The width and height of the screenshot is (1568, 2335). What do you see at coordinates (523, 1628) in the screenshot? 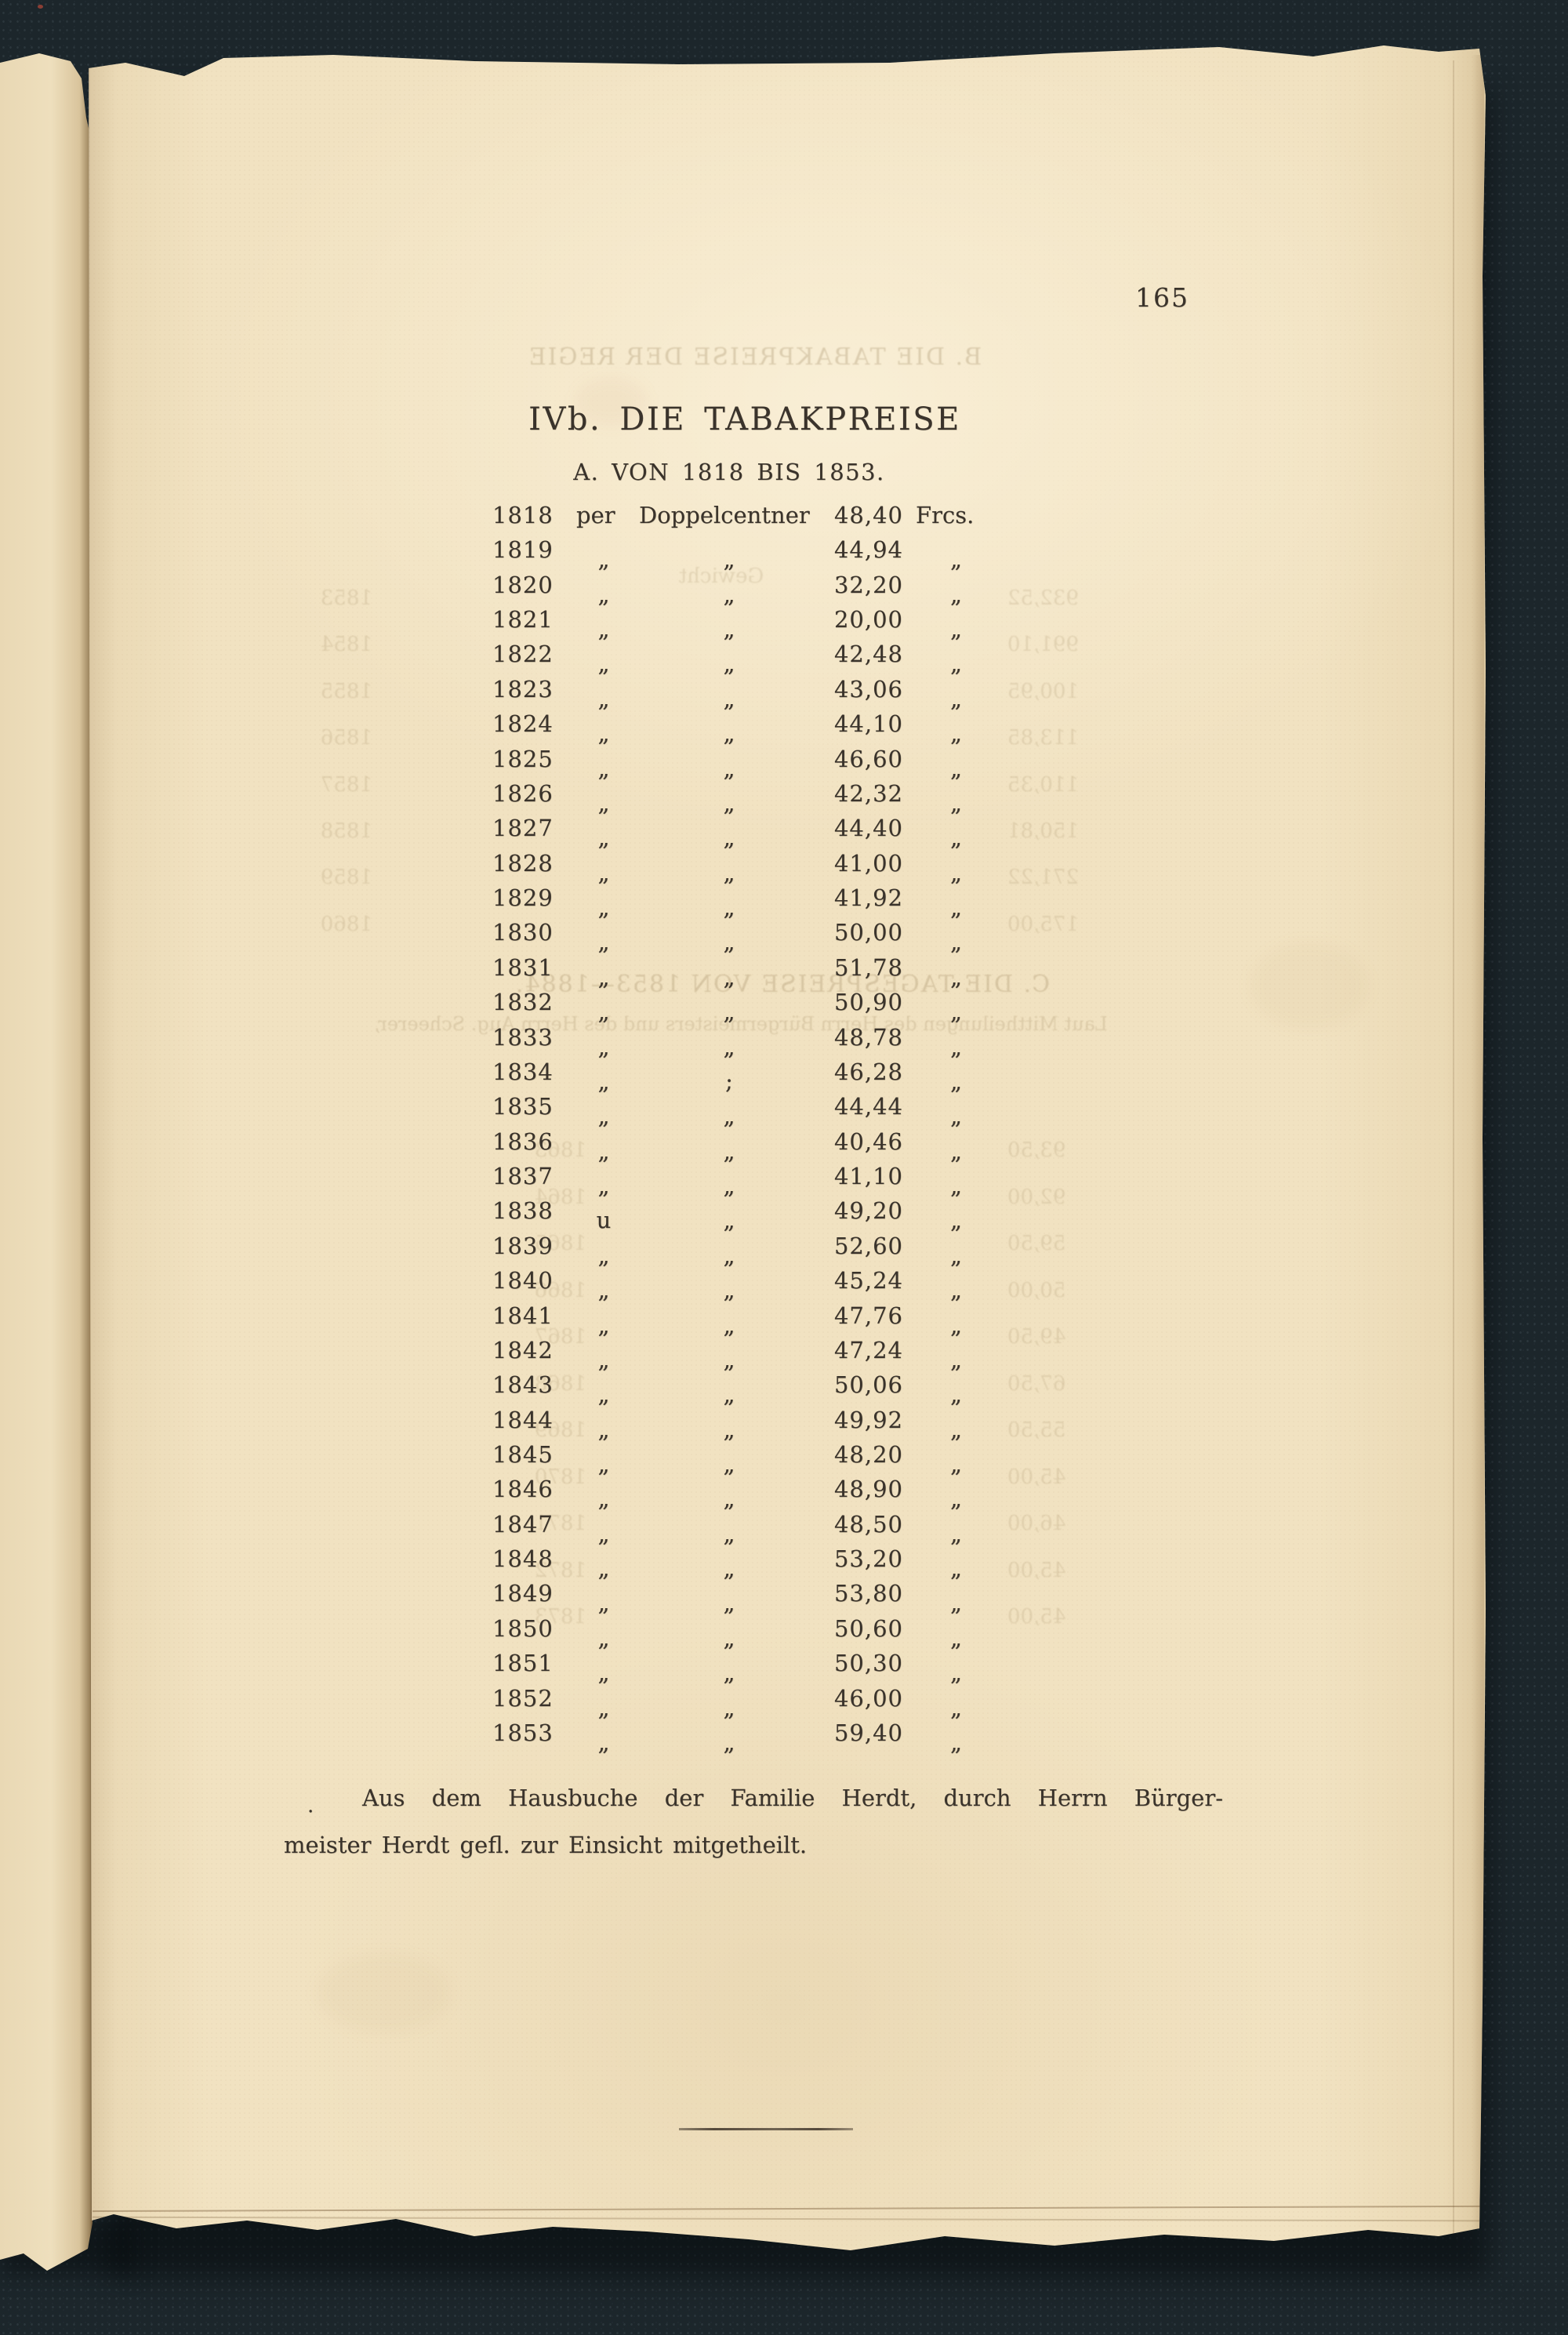
I see `year-cell: 1850` at bounding box center [523, 1628].